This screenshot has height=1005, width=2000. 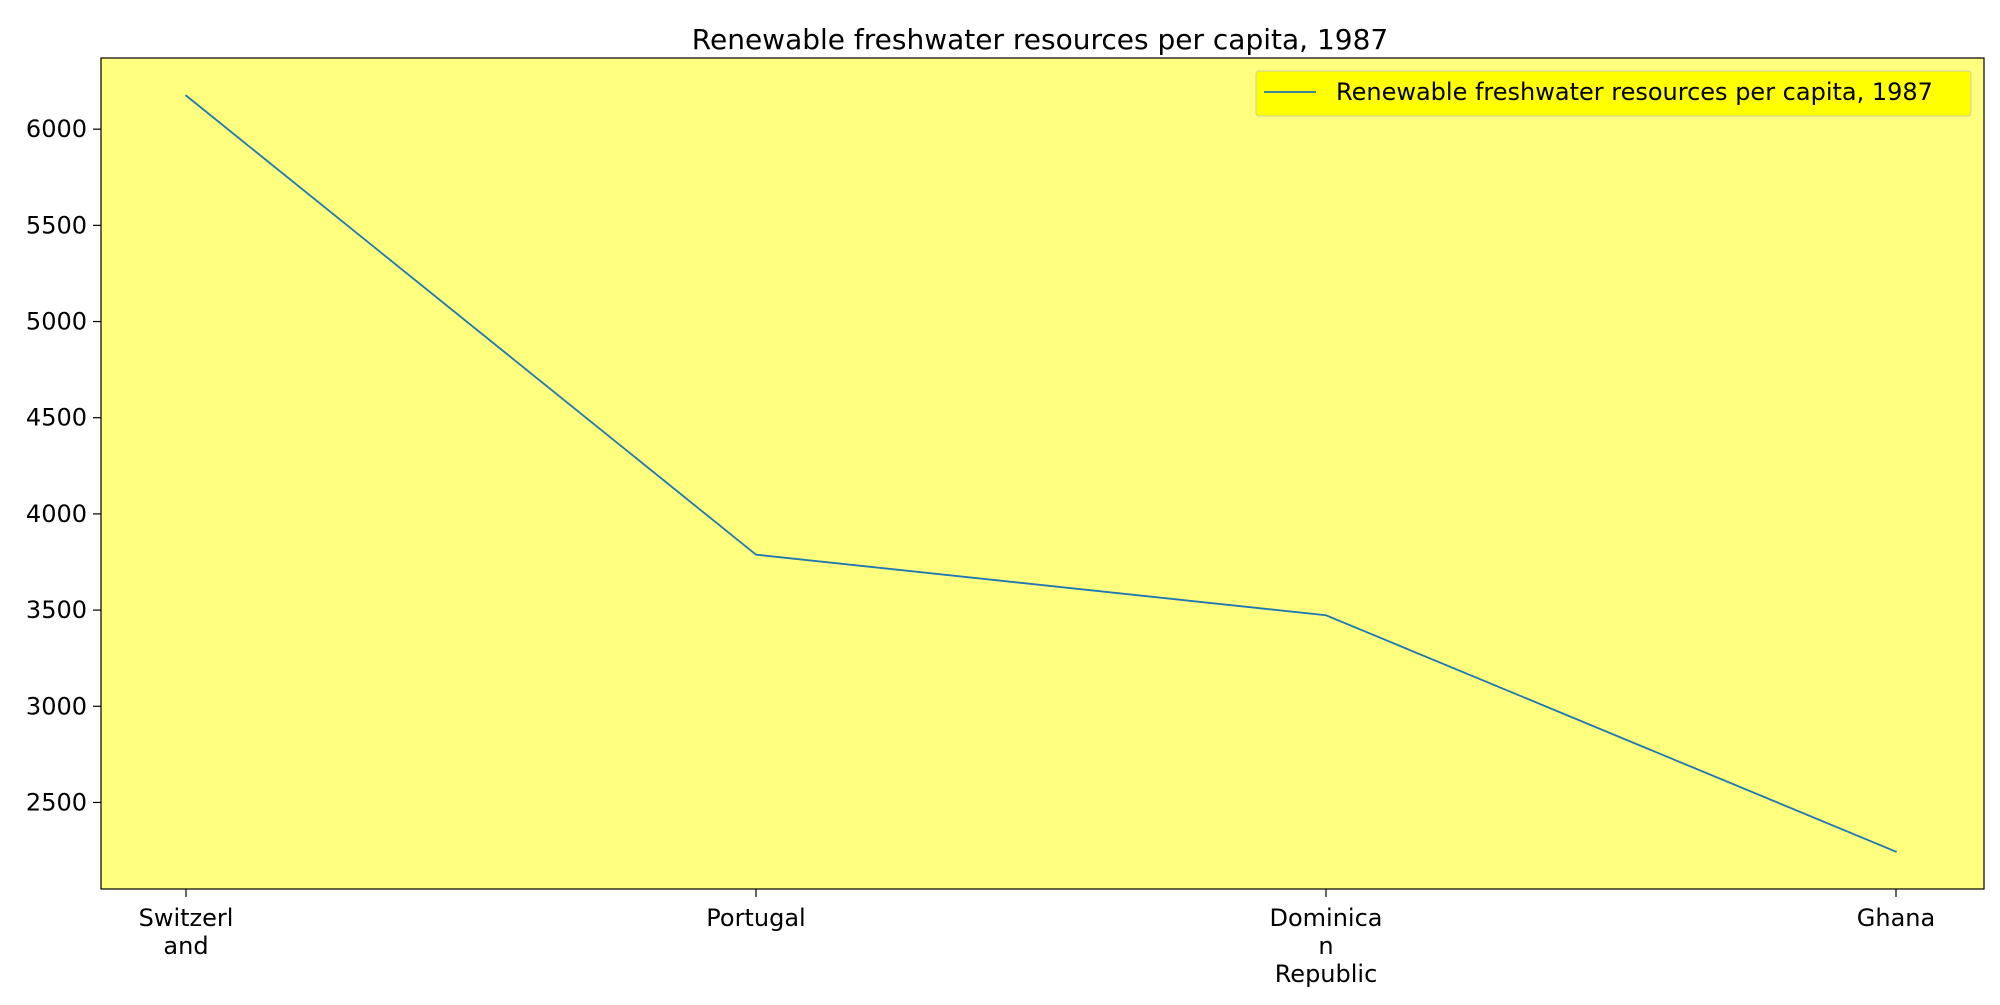 I want to click on y-tick-label: 5500, so click(x=56, y=225).